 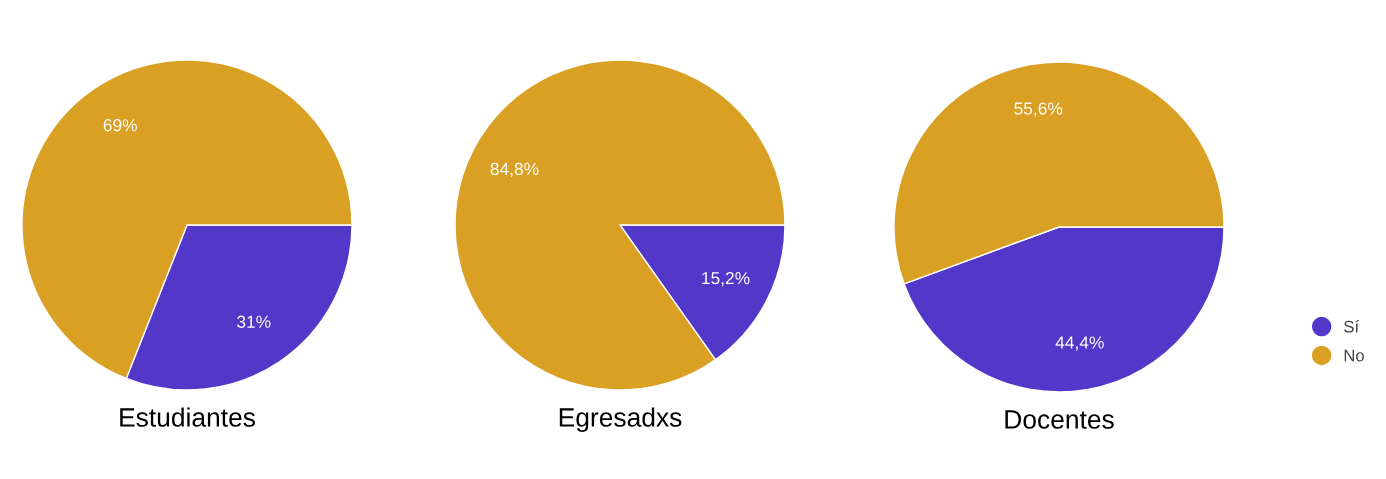 What do you see at coordinates (514, 170) in the screenshot?
I see `data-label: 84,8%` at bounding box center [514, 170].